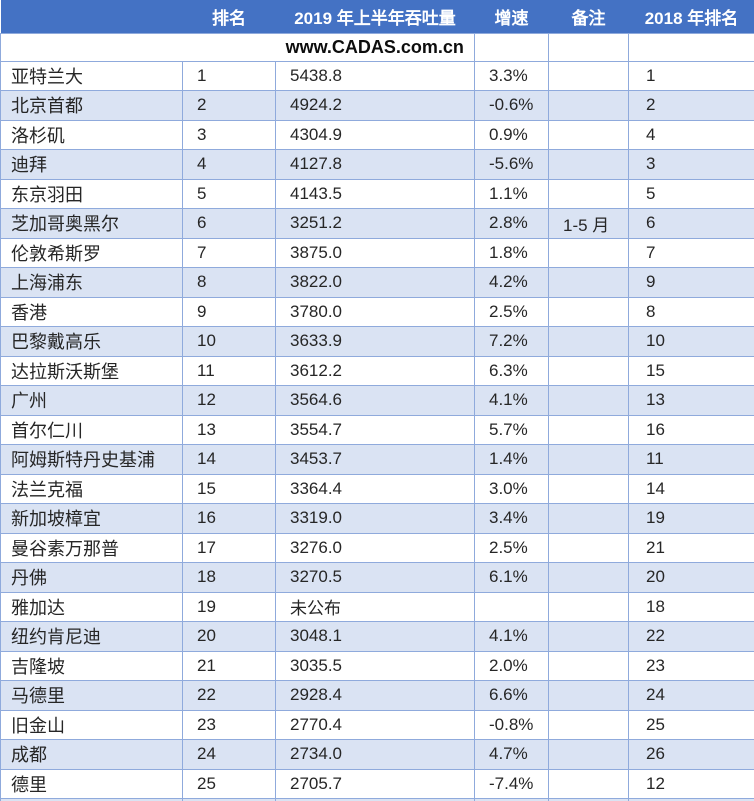  What do you see at coordinates (511, 75) in the screenshot?
I see `cell-growth: 3.3%` at bounding box center [511, 75].